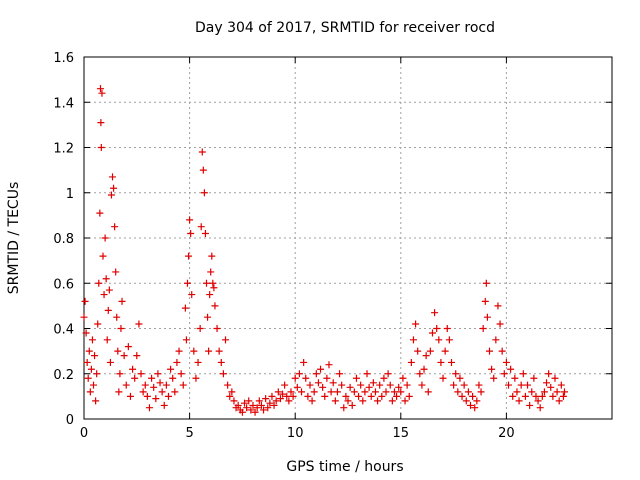  I want to click on x-tick-label: 10, so click(295, 433).